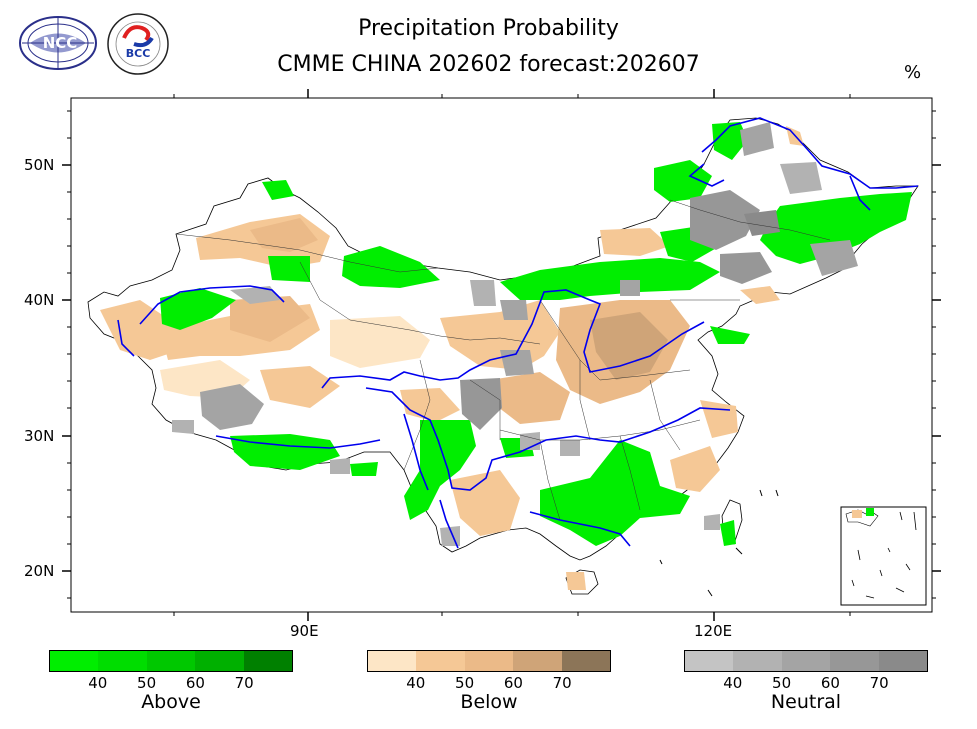 This screenshot has height=729, width=977. Describe the element at coordinates (733, 683) in the screenshot. I see `legend-neutral-tick: 40` at that location.